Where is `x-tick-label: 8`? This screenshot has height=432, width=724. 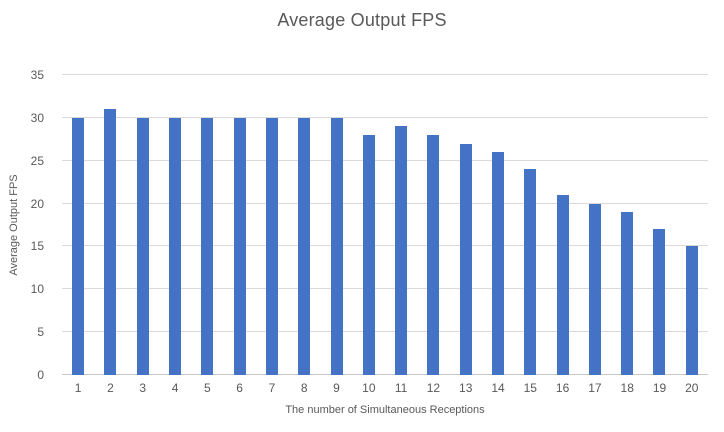
x-tick-label: 8 is located at coordinates (304, 388).